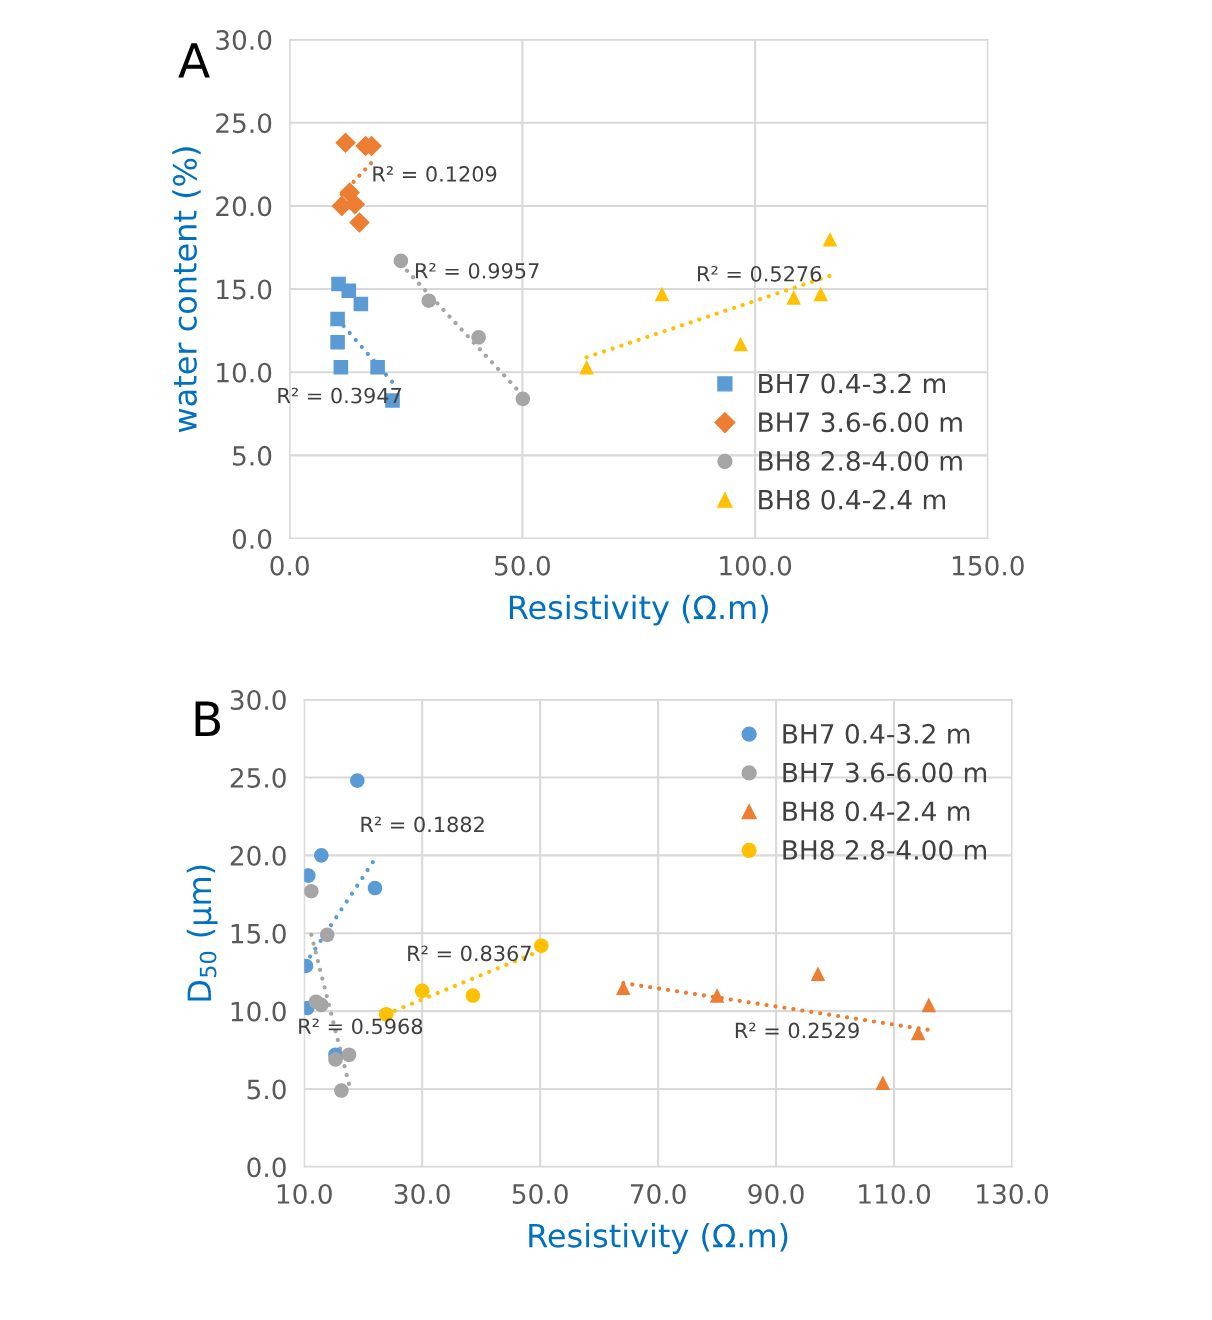  What do you see at coordinates (658, 1194) in the screenshot?
I see `x-tick-label: 70.0` at bounding box center [658, 1194].